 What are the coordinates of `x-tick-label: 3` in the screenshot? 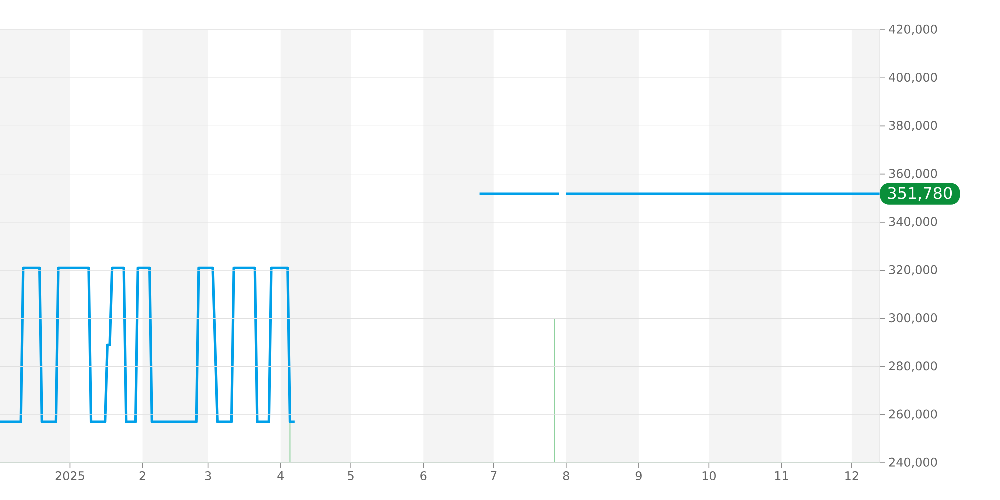 It's located at (208, 476).